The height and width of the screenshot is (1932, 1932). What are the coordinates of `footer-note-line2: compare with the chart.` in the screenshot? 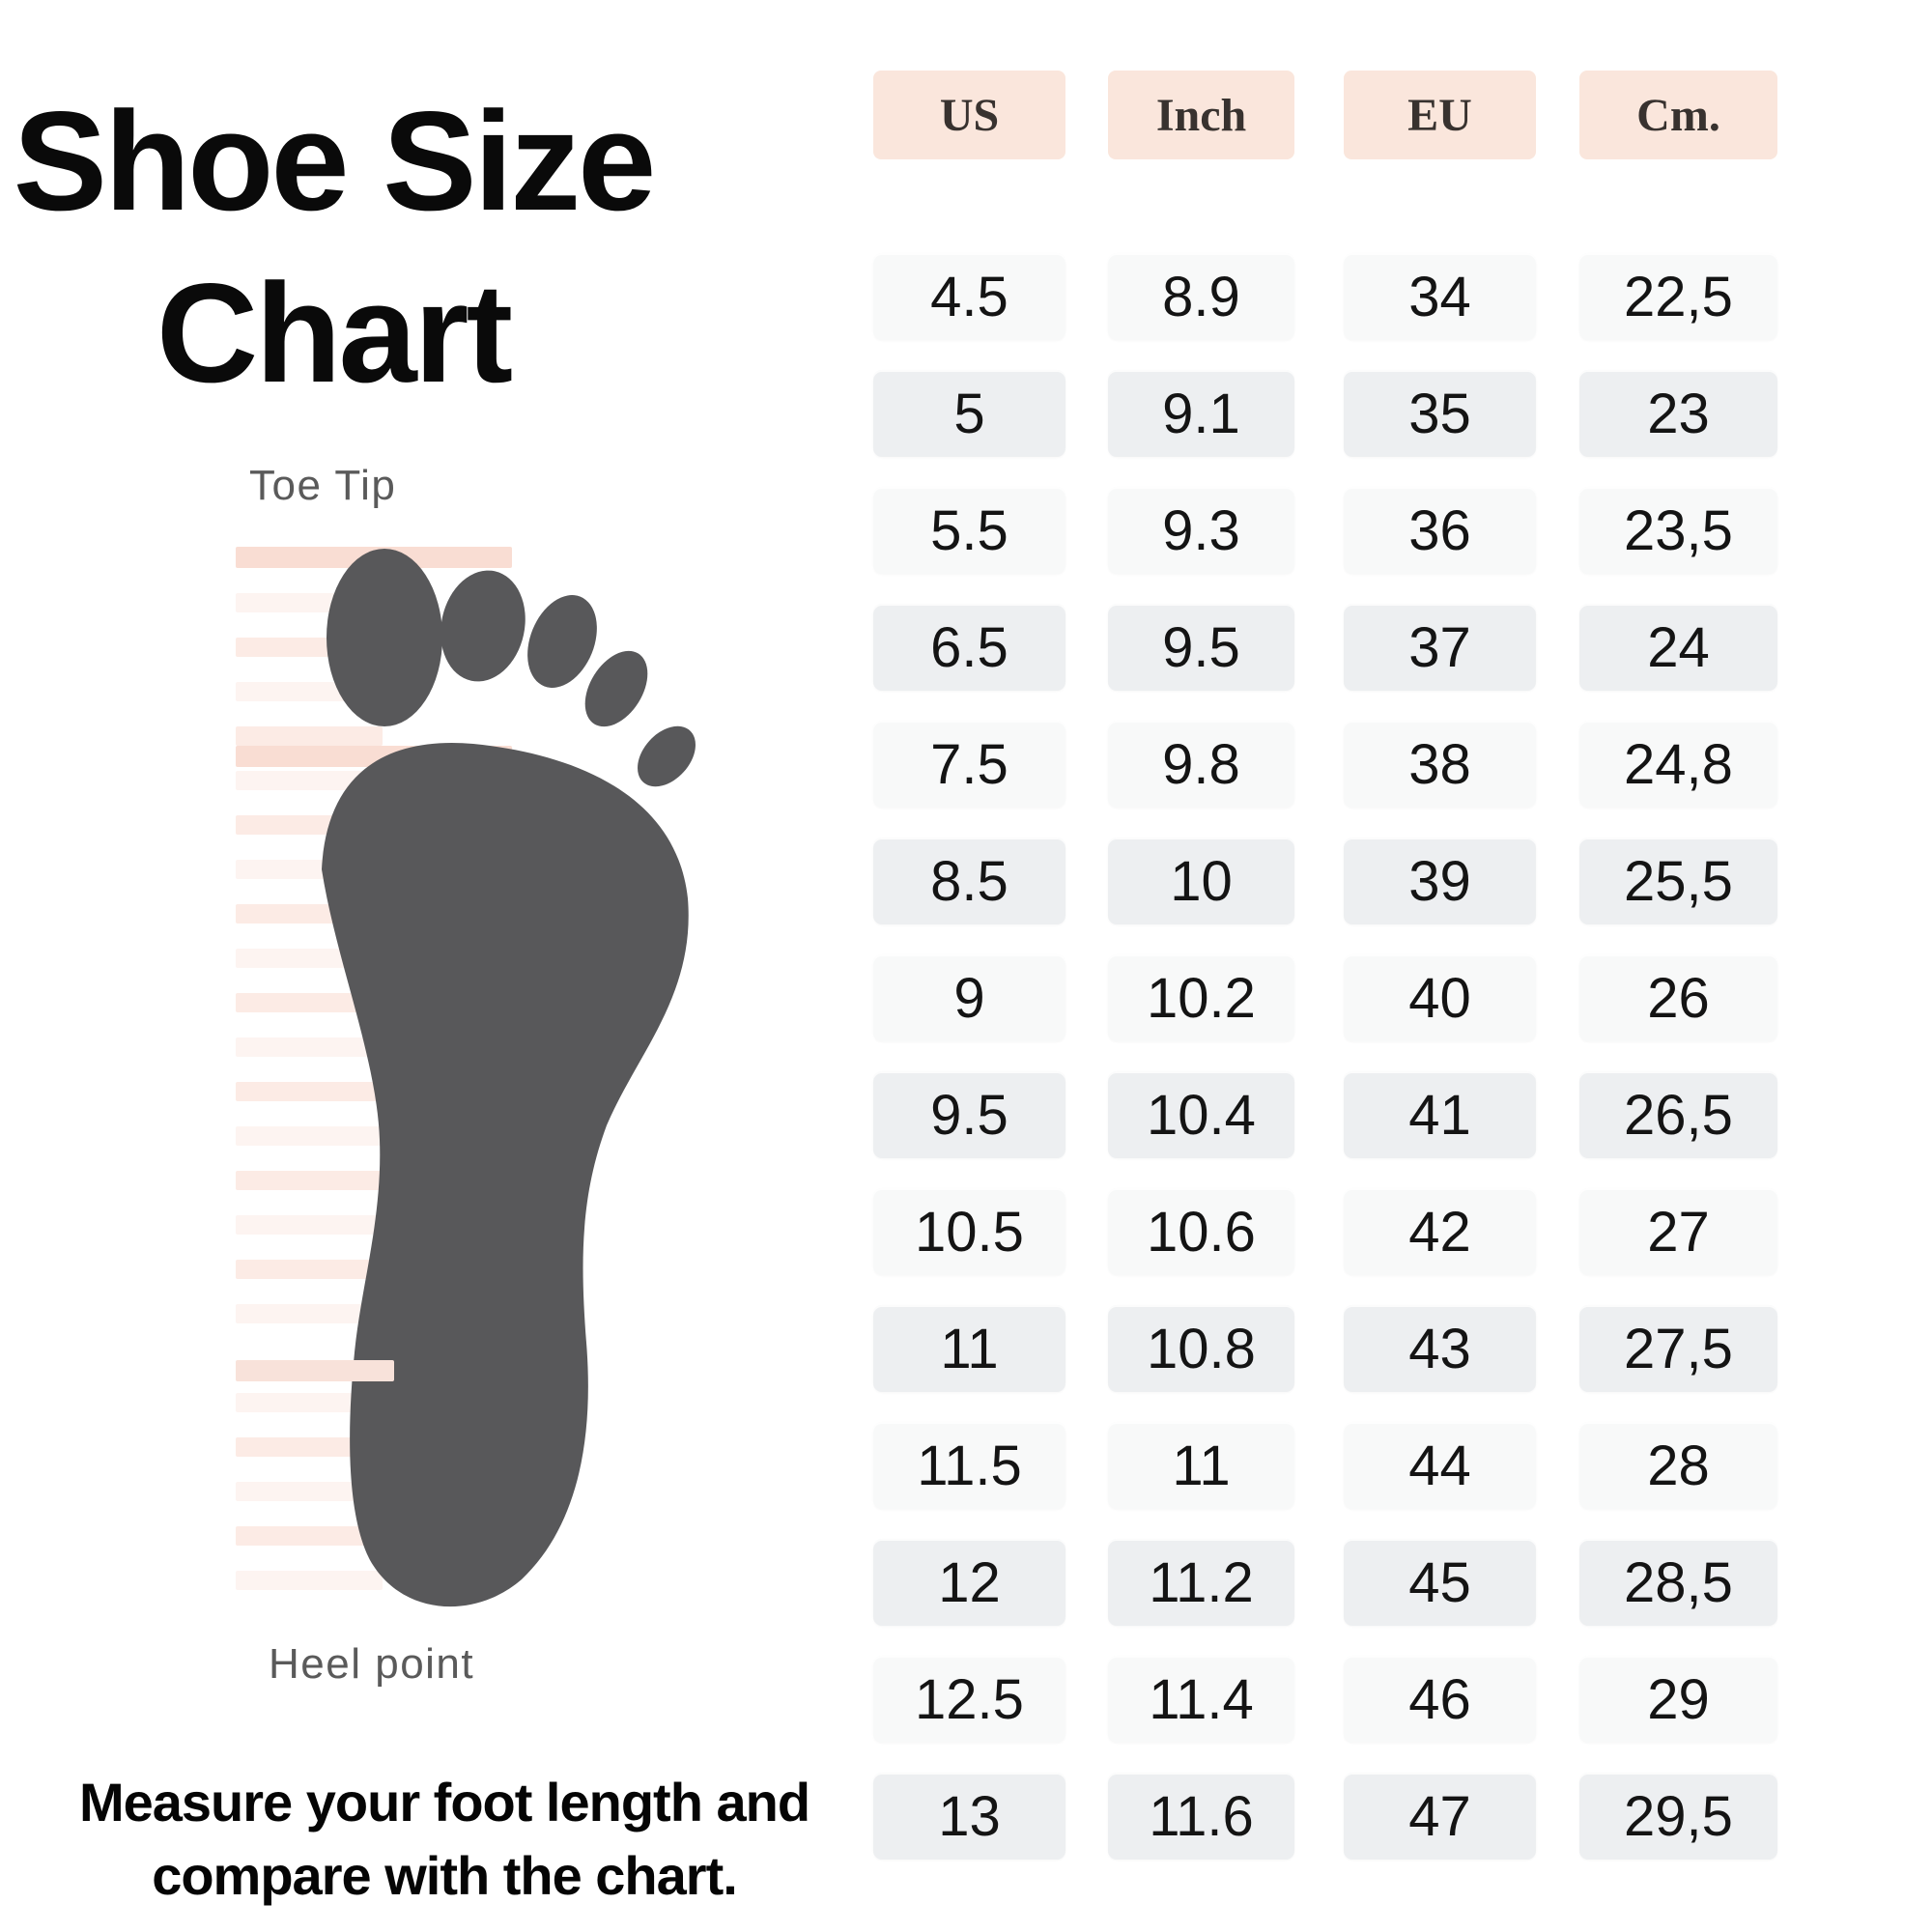 It's located at (445, 1875).